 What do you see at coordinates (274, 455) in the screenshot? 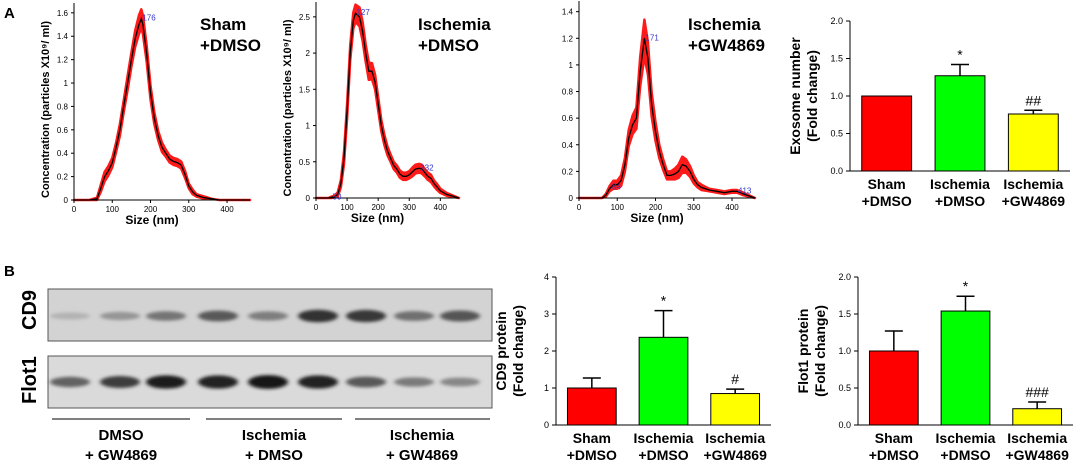
I see `group-label-2-line2: + DMSO` at bounding box center [274, 455].